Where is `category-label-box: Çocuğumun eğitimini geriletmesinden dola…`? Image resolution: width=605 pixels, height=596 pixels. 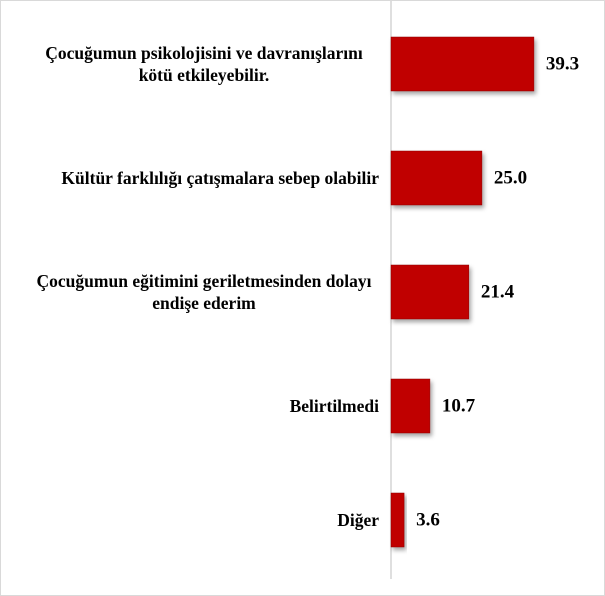
category-label-box: Çocuğumun eğitimini geriletmesinden dola… is located at coordinates (204, 292).